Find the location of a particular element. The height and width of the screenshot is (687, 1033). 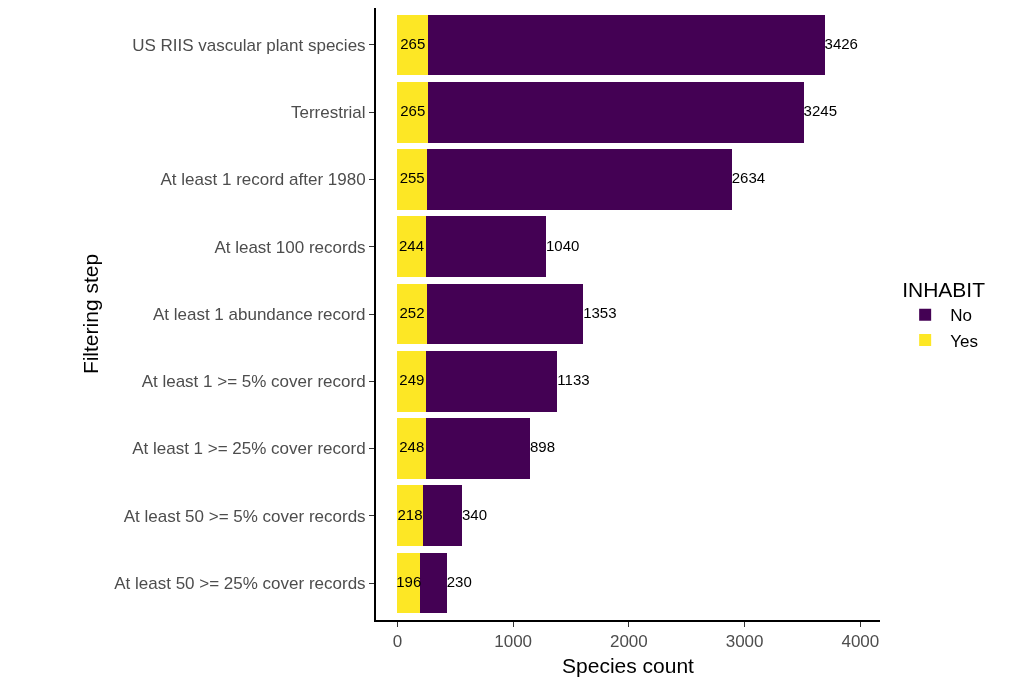

data-label: 255 is located at coordinates (412, 178).